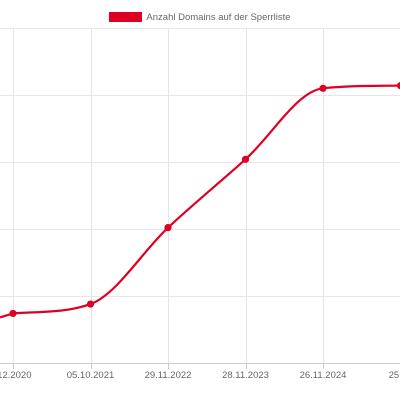 The width and height of the screenshot is (400, 400). I want to click on legend: Anzahl Domains auf der Sperrliste, so click(200, 17).